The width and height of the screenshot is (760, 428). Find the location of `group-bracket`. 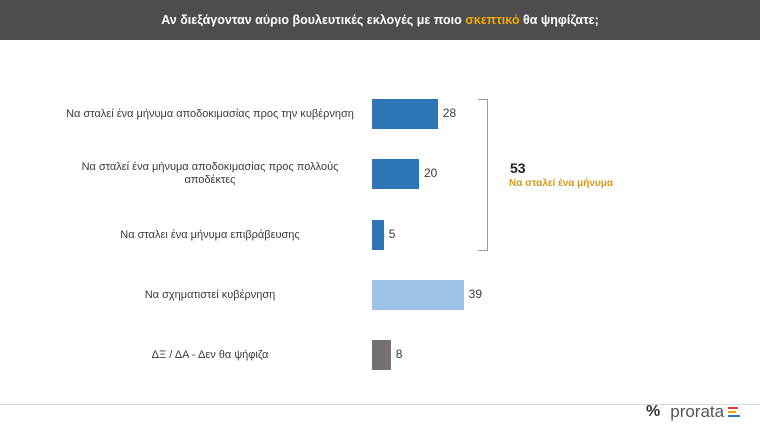

group-bracket is located at coordinates (483, 175).